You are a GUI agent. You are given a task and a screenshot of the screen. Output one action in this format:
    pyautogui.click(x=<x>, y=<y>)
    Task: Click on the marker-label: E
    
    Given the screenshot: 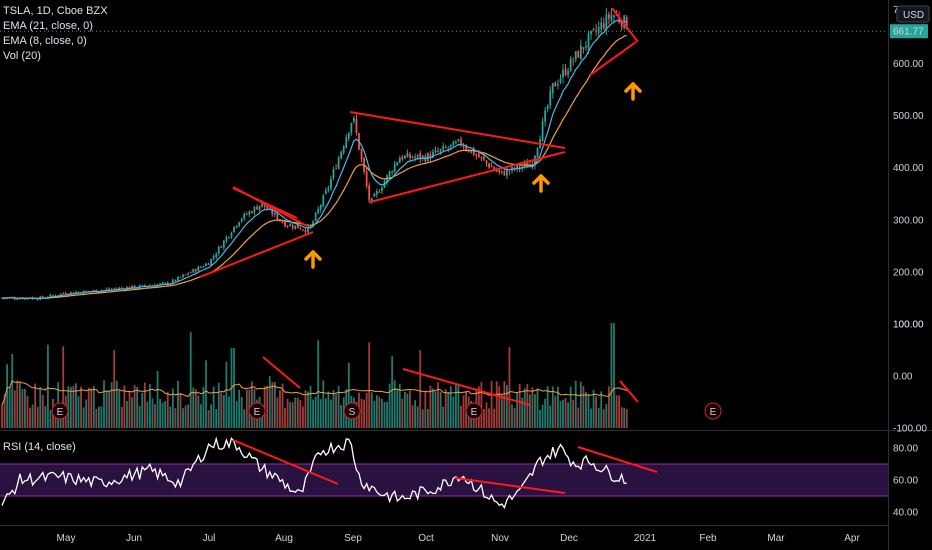 What is the action you would take?
    pyautogui.click(x=474, y=412)
    